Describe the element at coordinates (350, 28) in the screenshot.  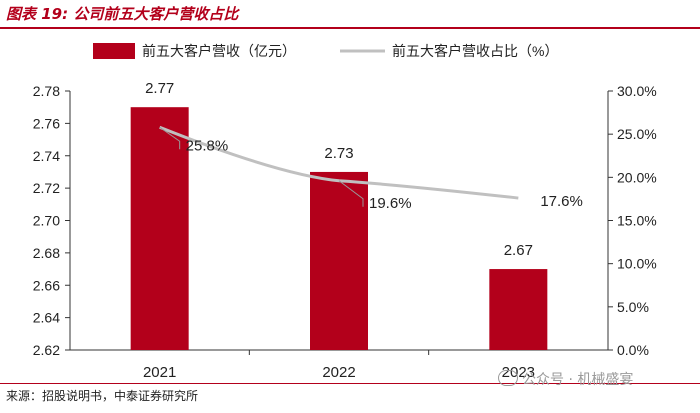
I see `title-divider` at that location.